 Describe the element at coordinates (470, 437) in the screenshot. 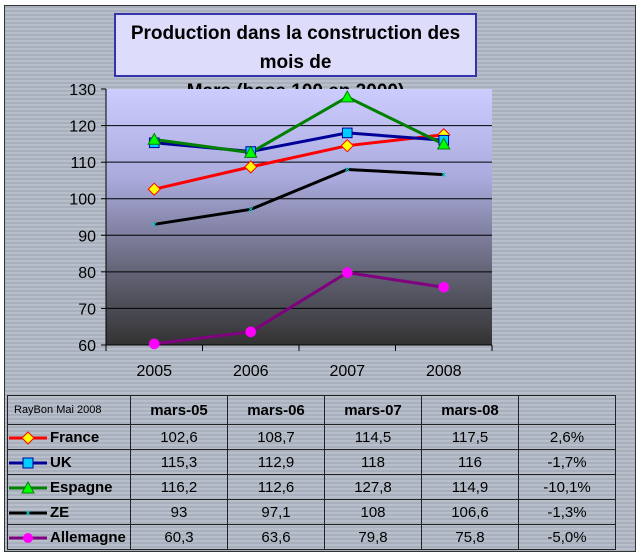

I see `table-cell: 117,5` at that location.